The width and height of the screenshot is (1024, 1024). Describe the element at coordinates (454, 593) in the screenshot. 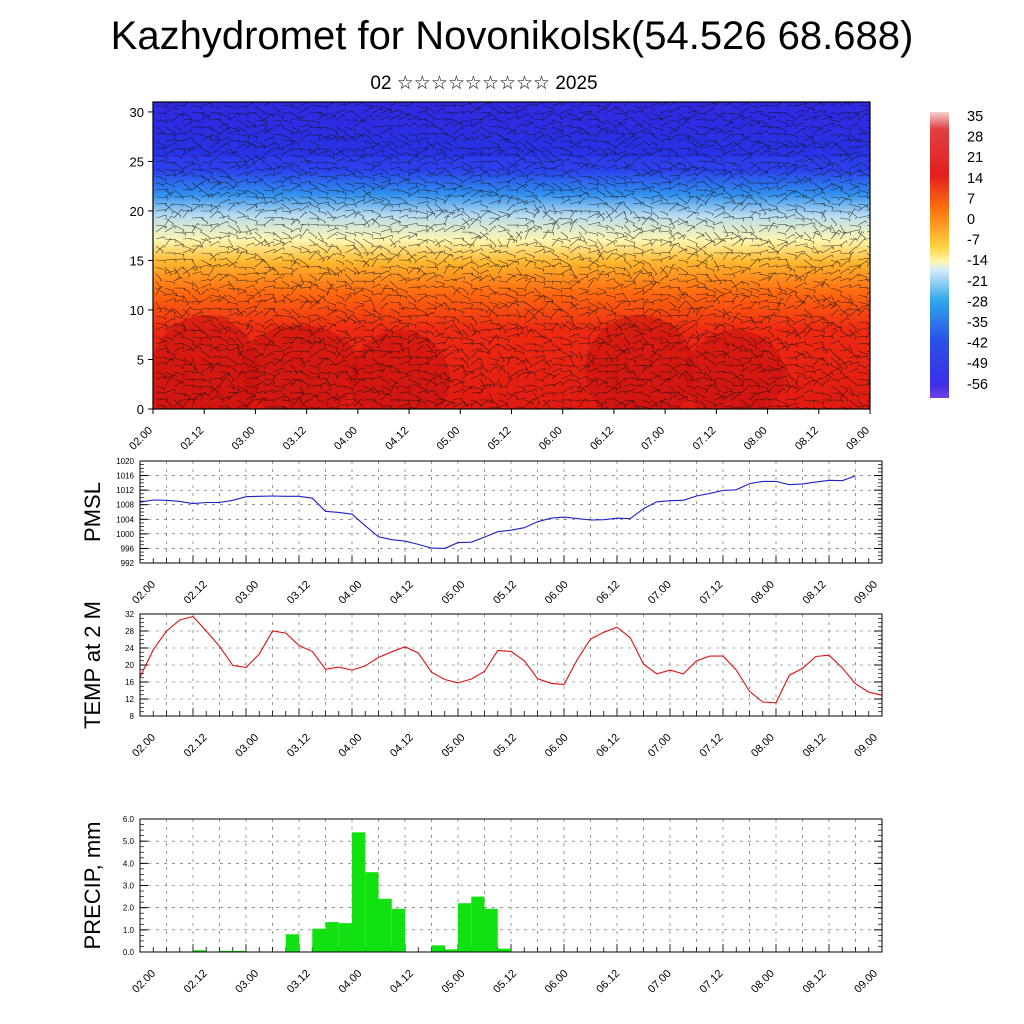

I see `x-tick-label: 05.00` at that location.